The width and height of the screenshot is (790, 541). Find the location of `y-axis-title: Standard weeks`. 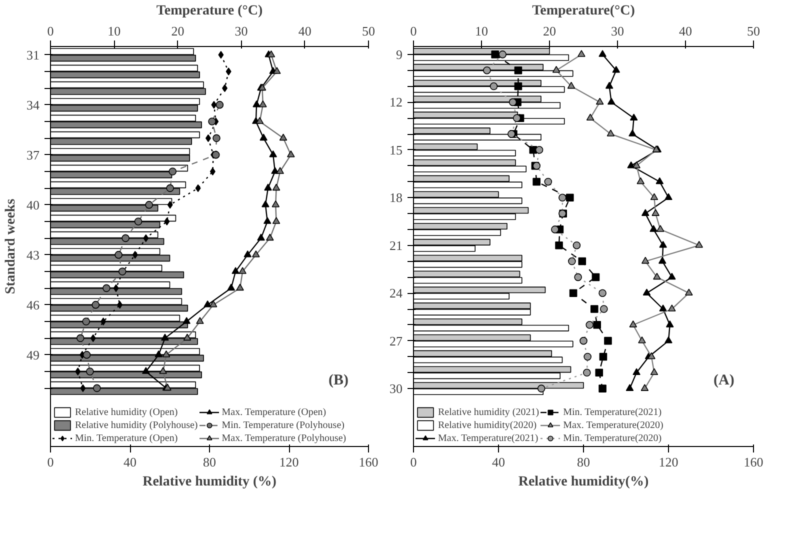

y-axis-title: Standard weeks is located at coordinates (11, 246).